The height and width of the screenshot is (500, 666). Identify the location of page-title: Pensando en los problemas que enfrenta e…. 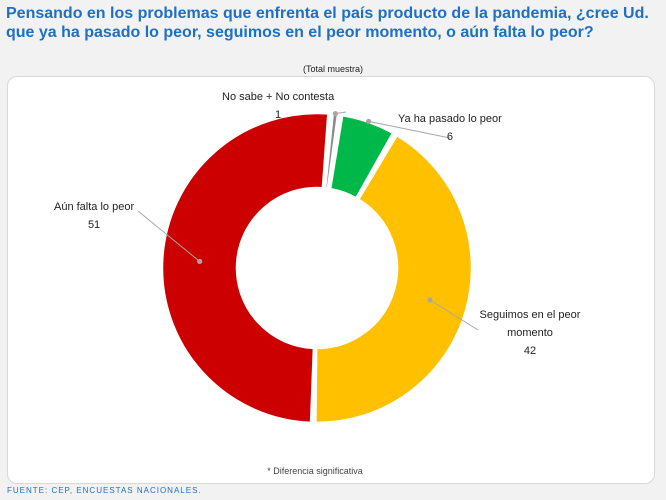
(333, 23).